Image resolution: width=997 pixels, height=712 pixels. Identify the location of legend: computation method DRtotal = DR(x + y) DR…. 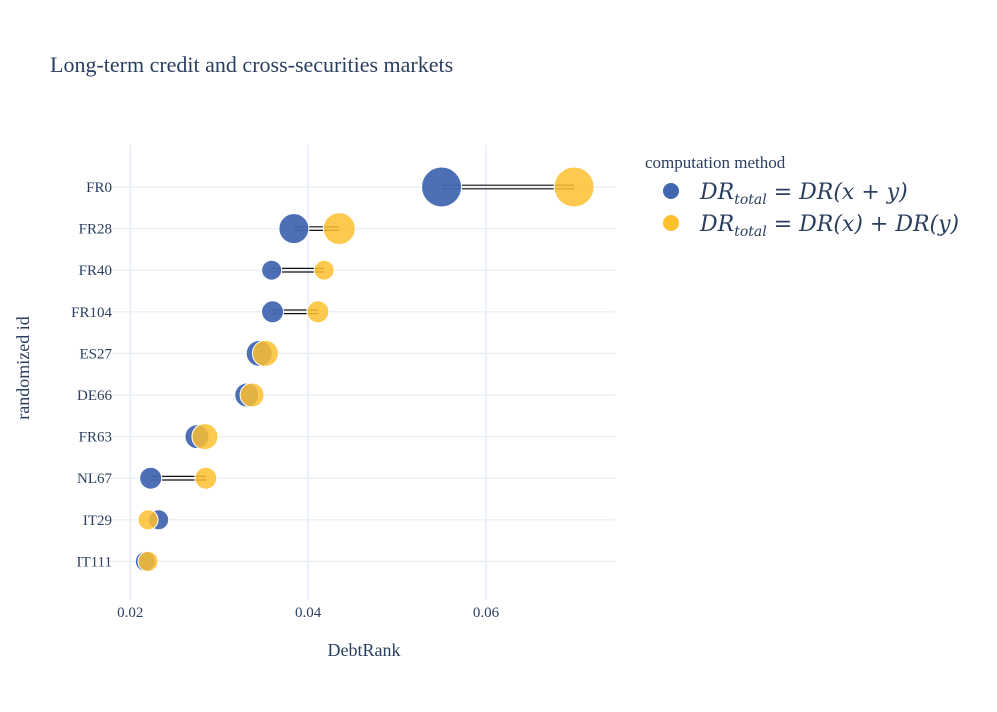
(802, 196).